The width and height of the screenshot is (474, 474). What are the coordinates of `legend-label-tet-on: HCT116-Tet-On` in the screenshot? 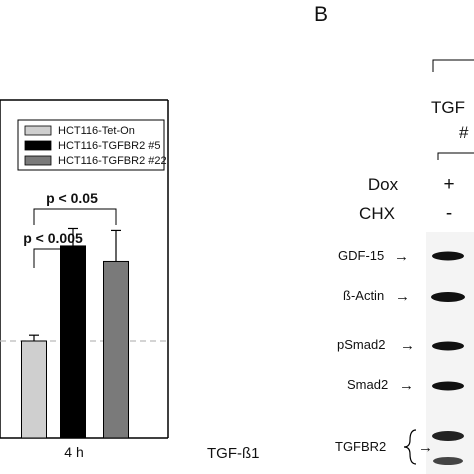 It's located at (96, 131).